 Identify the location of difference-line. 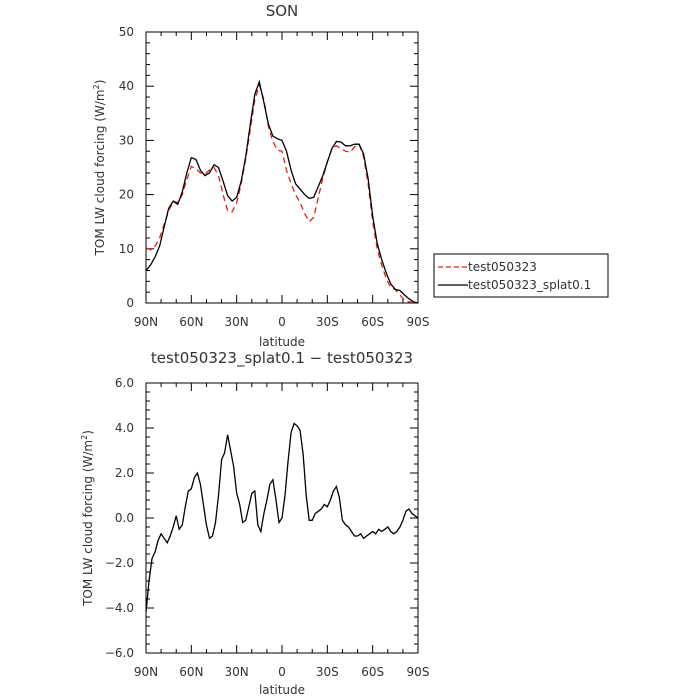
(282, 517).